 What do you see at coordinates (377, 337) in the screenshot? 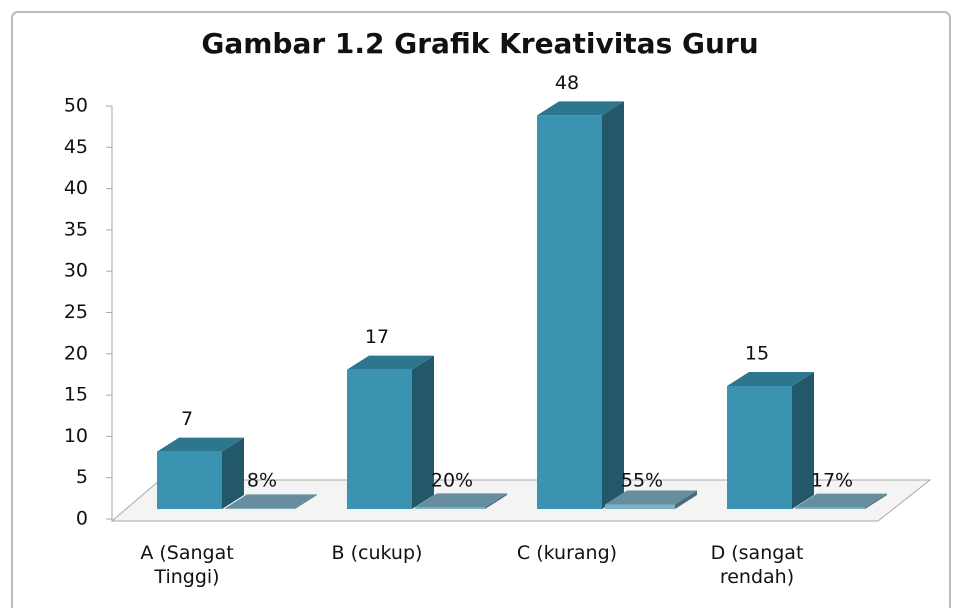
I see `value-label: 17` at bounding box center [377, 337].